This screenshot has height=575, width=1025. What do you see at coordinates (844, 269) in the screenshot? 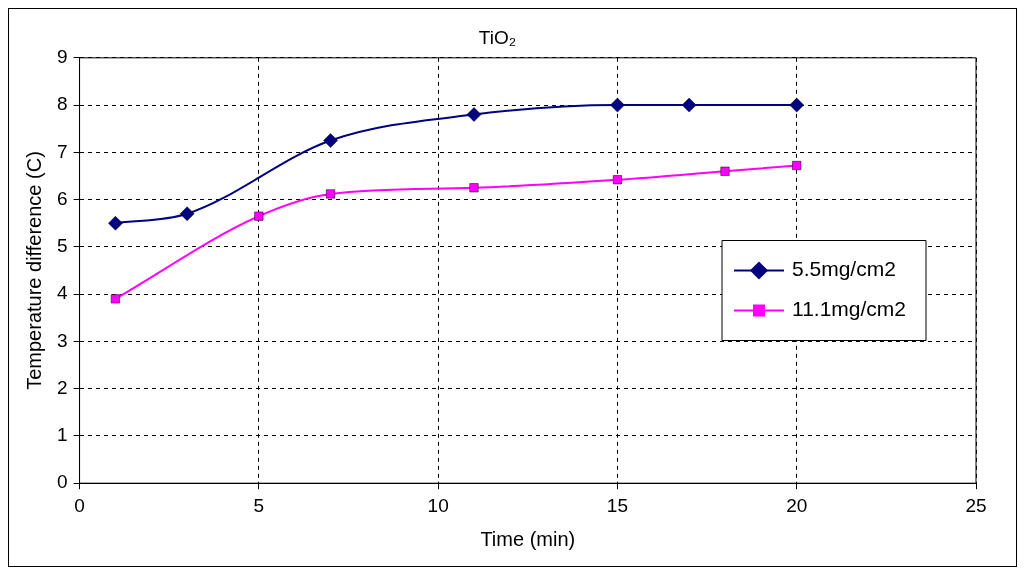
I see `legend-label: 5.5mg/cm2` at bounding box center [844, 269].